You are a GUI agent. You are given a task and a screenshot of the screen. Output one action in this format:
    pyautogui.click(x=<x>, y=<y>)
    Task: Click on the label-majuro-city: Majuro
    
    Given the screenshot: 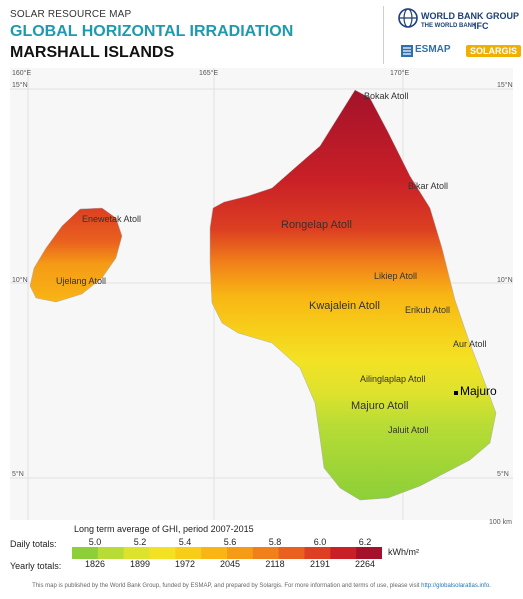 What is the action you would take?
    pyautogui.click(x=478, y=391)
    